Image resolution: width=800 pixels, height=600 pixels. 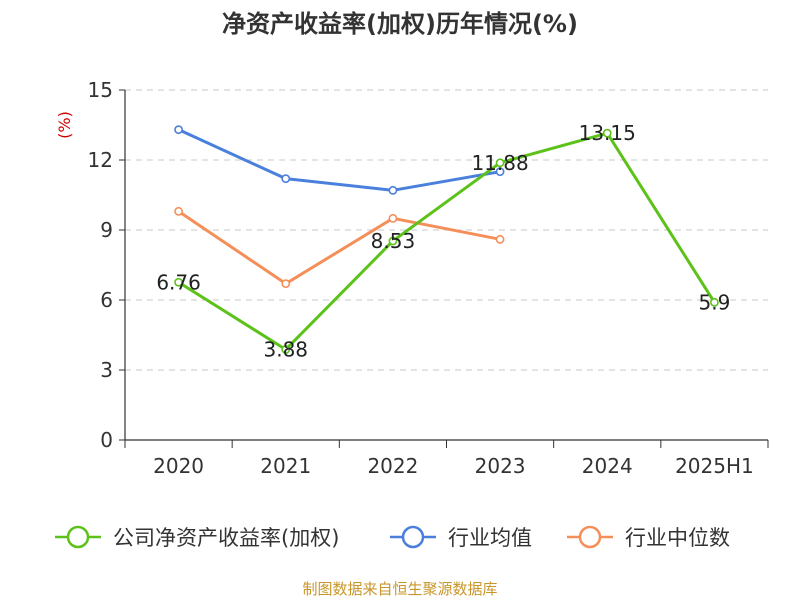 What do you see at coordinates (607, 466) in the screenshot?
I see `x-tick-label: 2024` at bounding box center [607, 466].